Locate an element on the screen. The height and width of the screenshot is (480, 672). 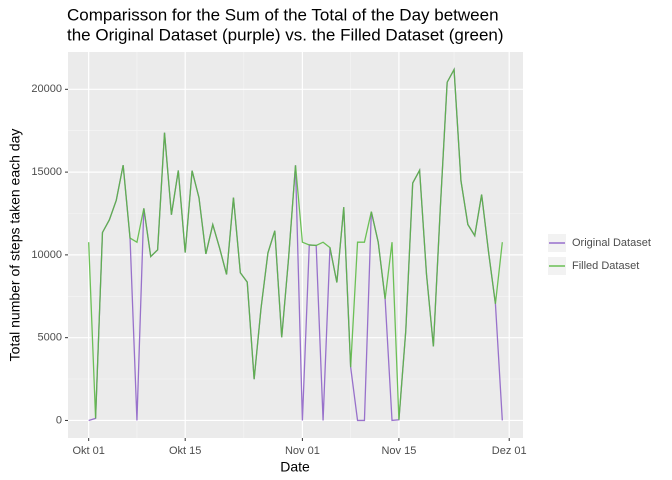
y-tick-label: 5000 is located at coordinates (50, 338).